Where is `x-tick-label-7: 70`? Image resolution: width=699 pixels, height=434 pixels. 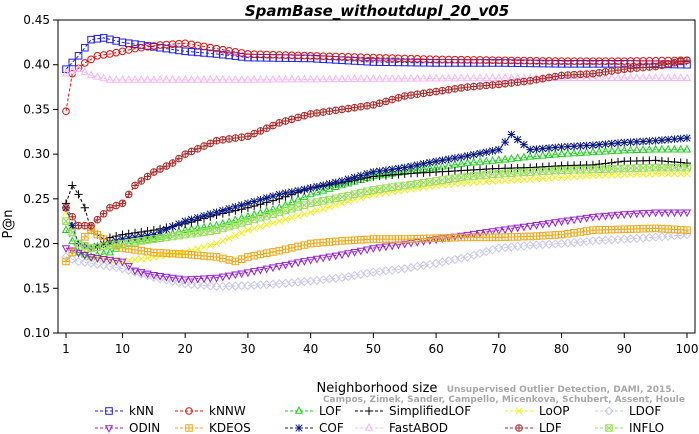 x-tick-label-7: 70 is located at coordinates (498, 349).